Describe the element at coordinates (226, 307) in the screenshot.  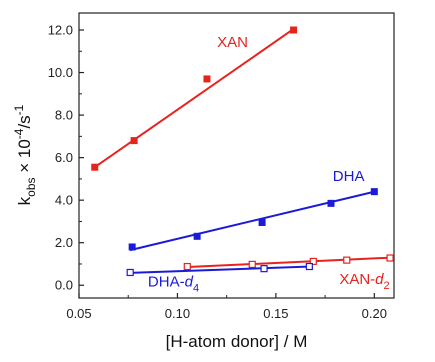
I see `x-axis: 0.05 0.10 0.15 0.20` at that location.